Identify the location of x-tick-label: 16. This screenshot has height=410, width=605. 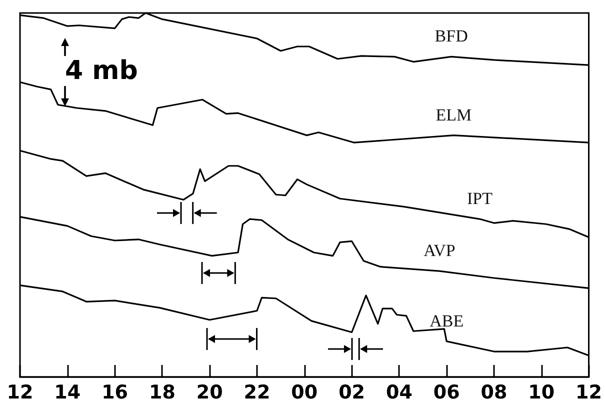
(115, 393).